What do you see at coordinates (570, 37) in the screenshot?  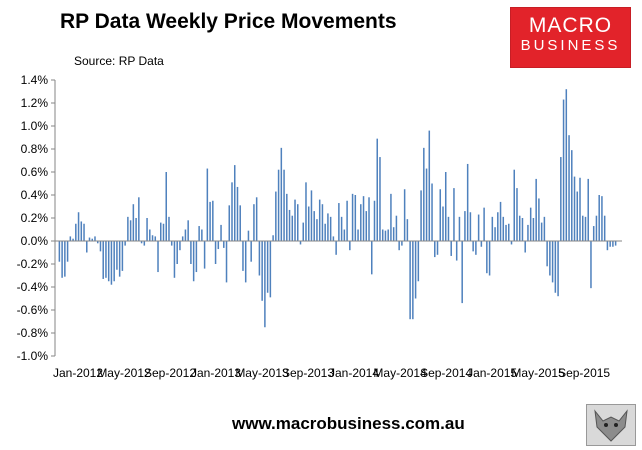 I see `macrobusiness-logo: MACRO BUSINESS` at bounding box center [570, 37].